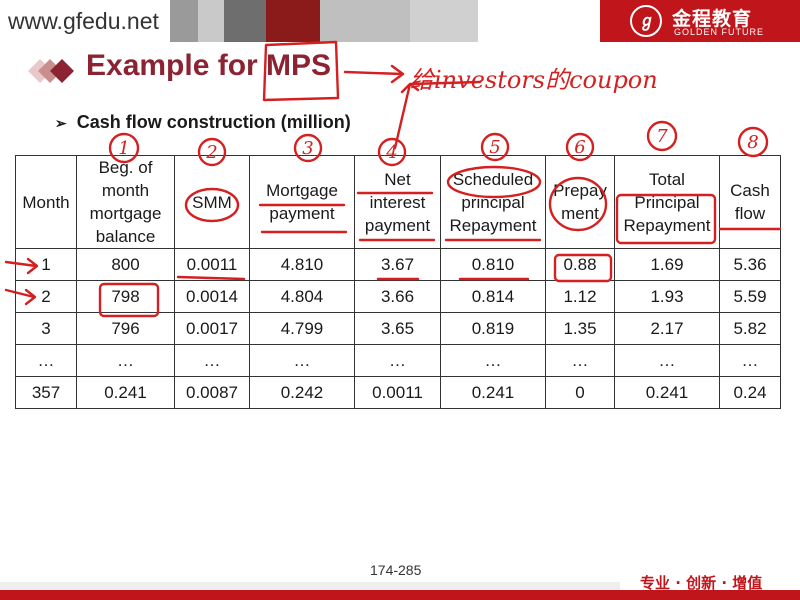 This screenshot has height=600, width=800. What do you see at coordinates (302, 392) in the screenshot?
I see `cell-mortgage-payment: 0.242` at bounding box center [302, 392].